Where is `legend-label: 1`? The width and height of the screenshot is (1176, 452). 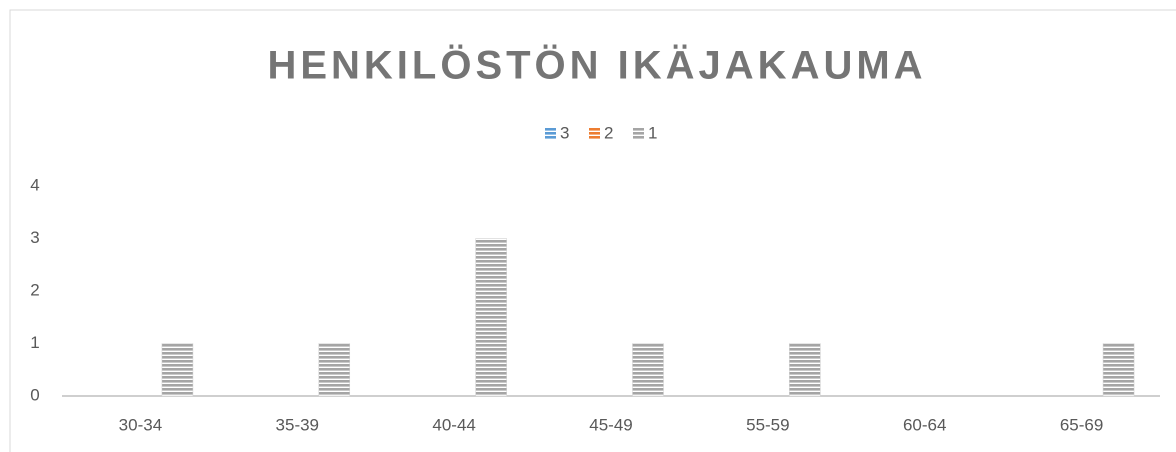
legend-label: 1 is located at coordinates (652, 132).